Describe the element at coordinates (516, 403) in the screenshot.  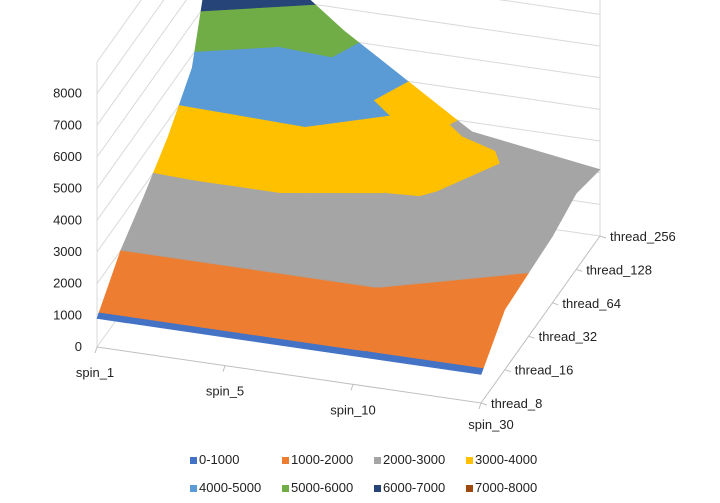
I see `y-tick-label: thread_8` at that location.